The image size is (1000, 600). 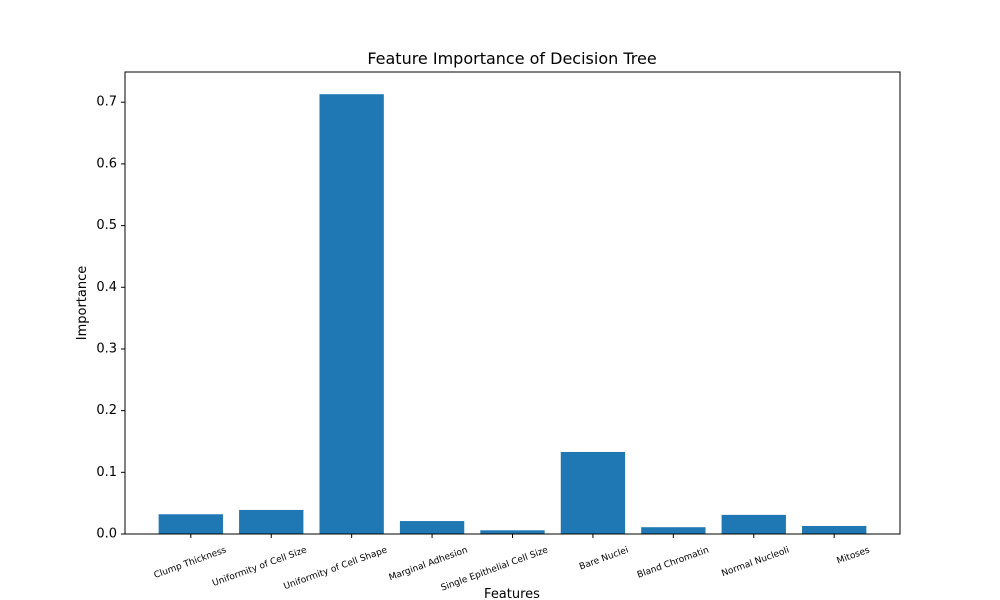 What do you see at coordinates (511, 58) in the screenshot?
I see `chart-title: Feature Importance of Decision Tree` at bounding box center [511, 58].